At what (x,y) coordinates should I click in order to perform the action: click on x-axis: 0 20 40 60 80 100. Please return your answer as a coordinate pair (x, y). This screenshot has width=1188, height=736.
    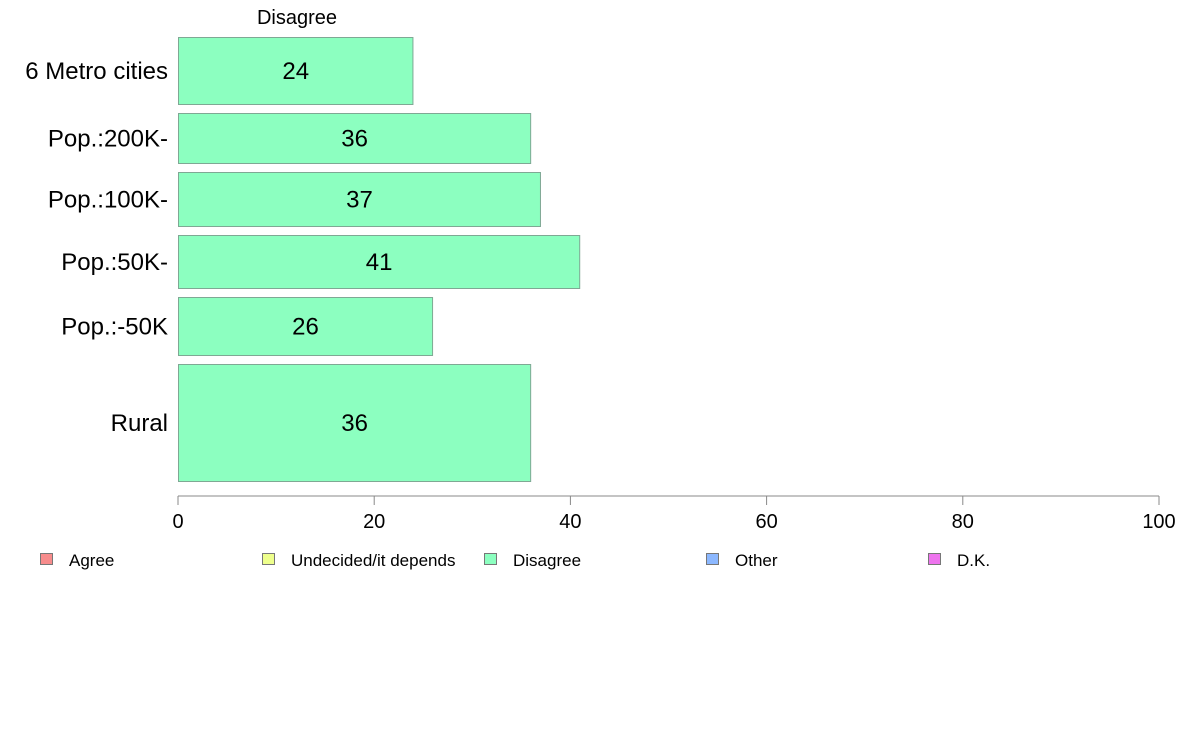
    Looking at the image, I should click on (674, 514).